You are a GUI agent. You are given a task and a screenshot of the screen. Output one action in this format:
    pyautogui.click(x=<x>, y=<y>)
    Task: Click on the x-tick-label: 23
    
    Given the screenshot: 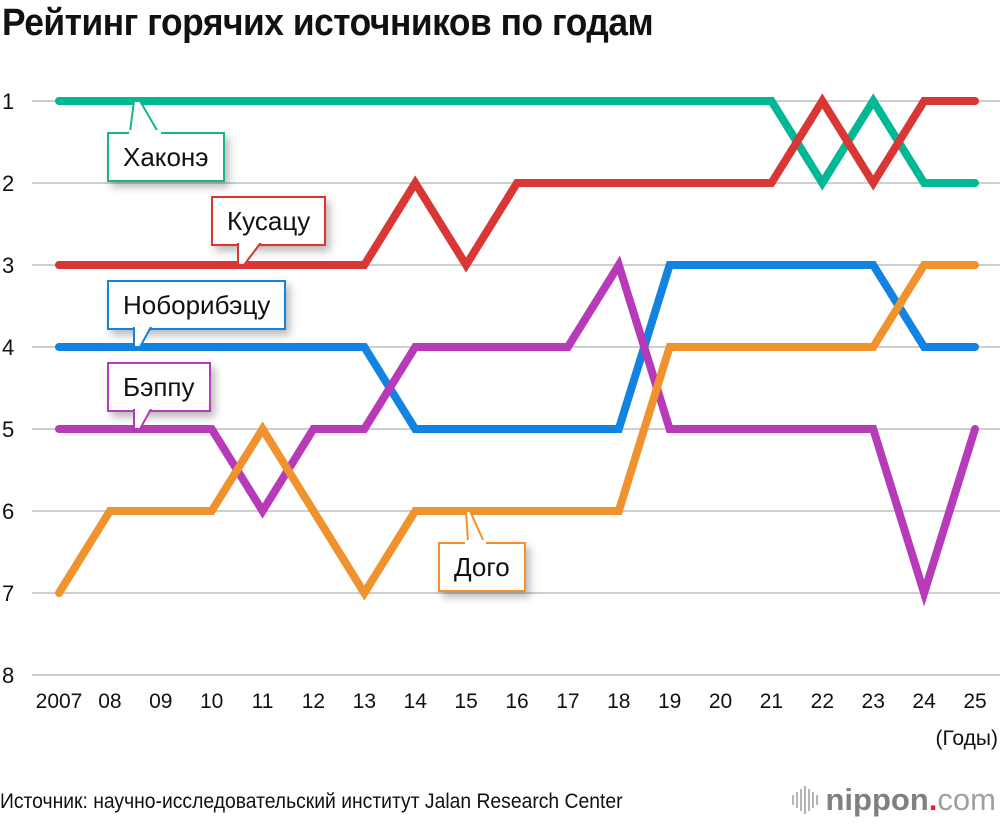 What is the action you would take?
    pyautogui.click(x=873, y=701)
    